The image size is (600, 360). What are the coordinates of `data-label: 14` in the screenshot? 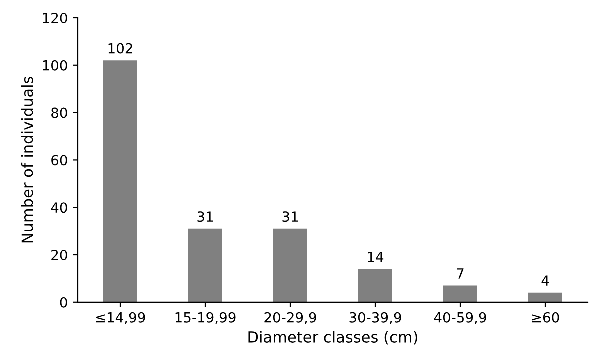 It's located at (376, 257).